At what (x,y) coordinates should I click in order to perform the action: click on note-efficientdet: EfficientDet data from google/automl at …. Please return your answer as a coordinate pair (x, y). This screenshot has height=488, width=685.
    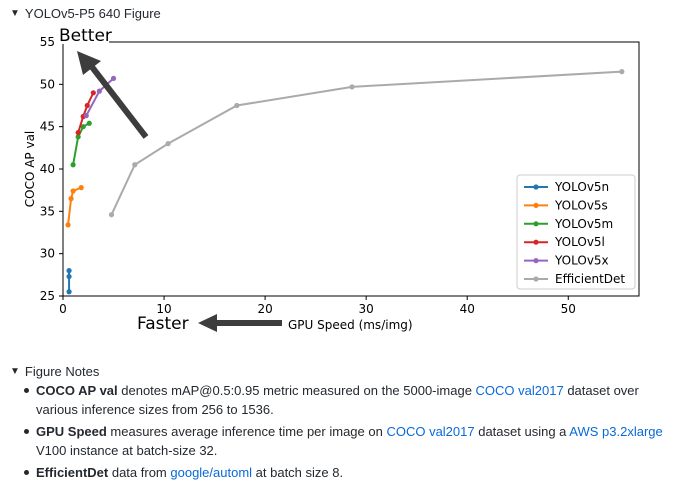
    Looking at the image, I should click on (347, 472).